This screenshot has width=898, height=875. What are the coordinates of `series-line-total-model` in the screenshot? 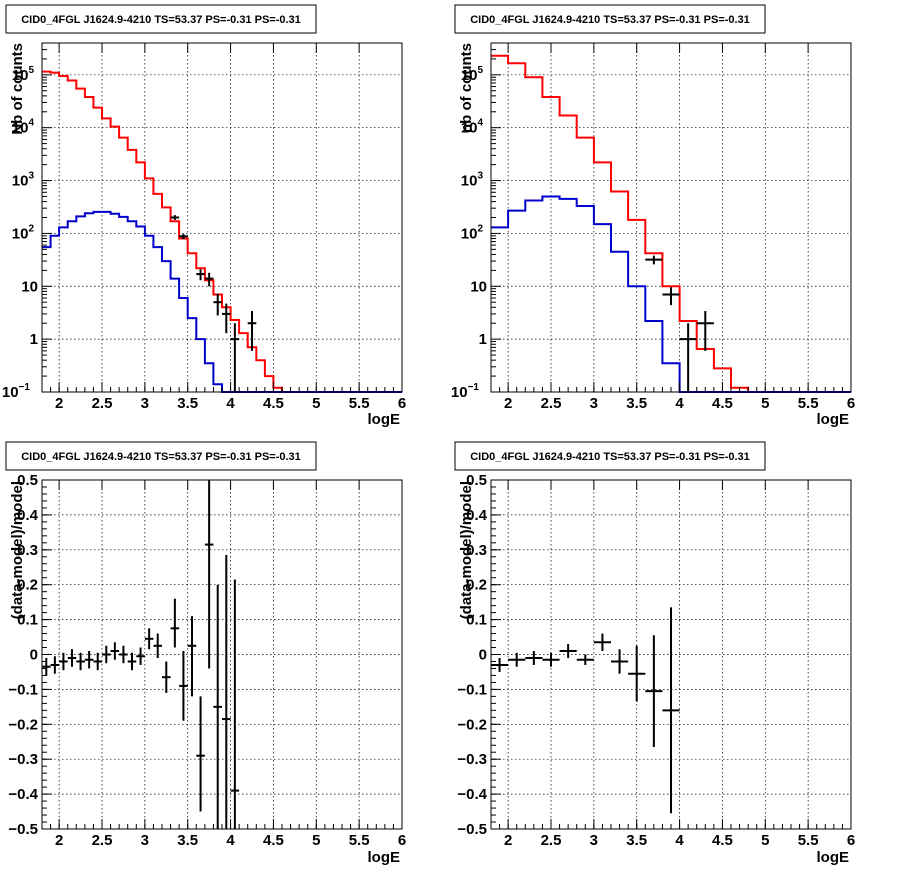 It's located at (222, 231).